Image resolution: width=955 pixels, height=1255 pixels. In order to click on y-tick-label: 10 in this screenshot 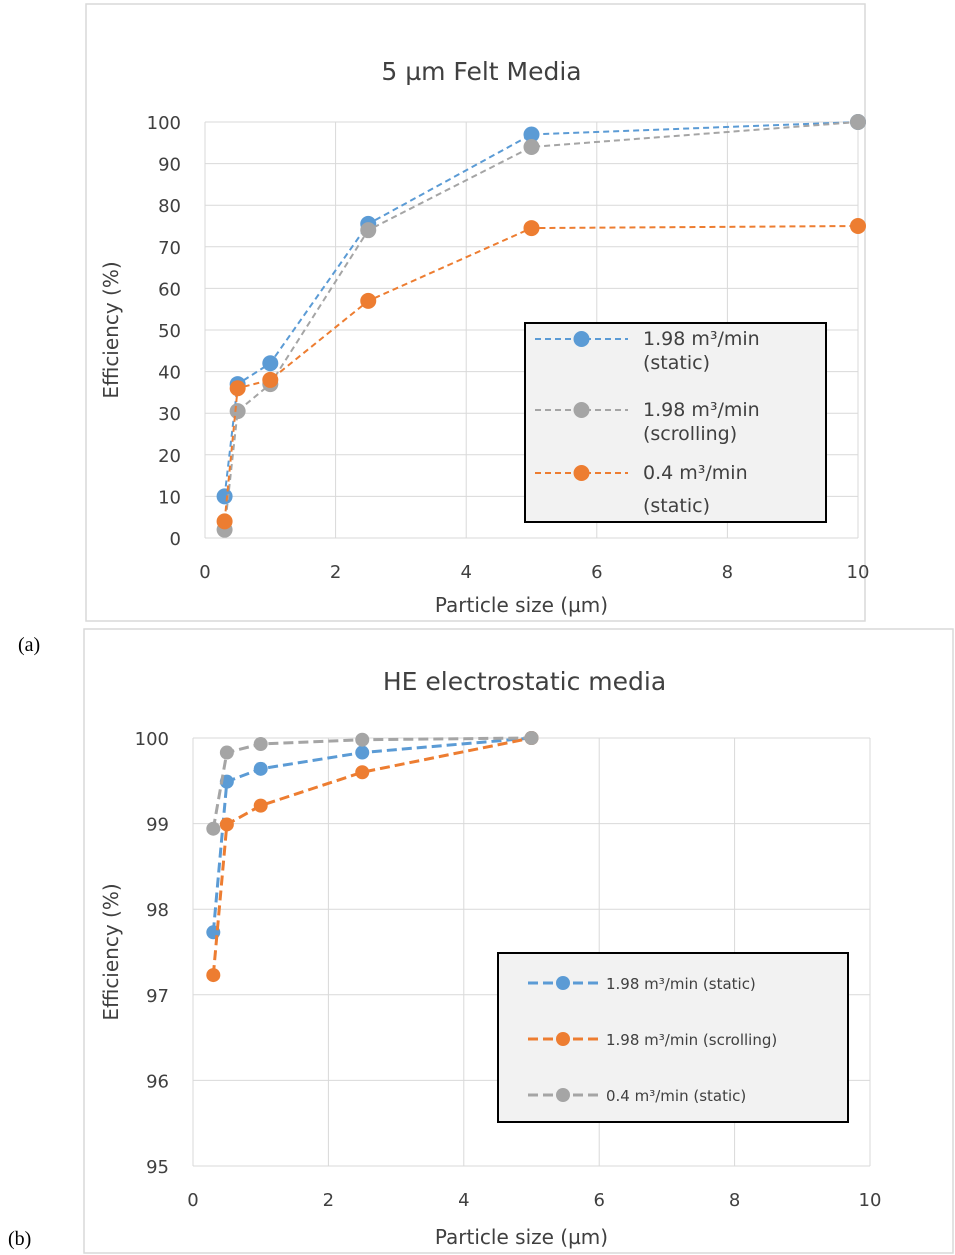, I will do `click(169, 497)`.